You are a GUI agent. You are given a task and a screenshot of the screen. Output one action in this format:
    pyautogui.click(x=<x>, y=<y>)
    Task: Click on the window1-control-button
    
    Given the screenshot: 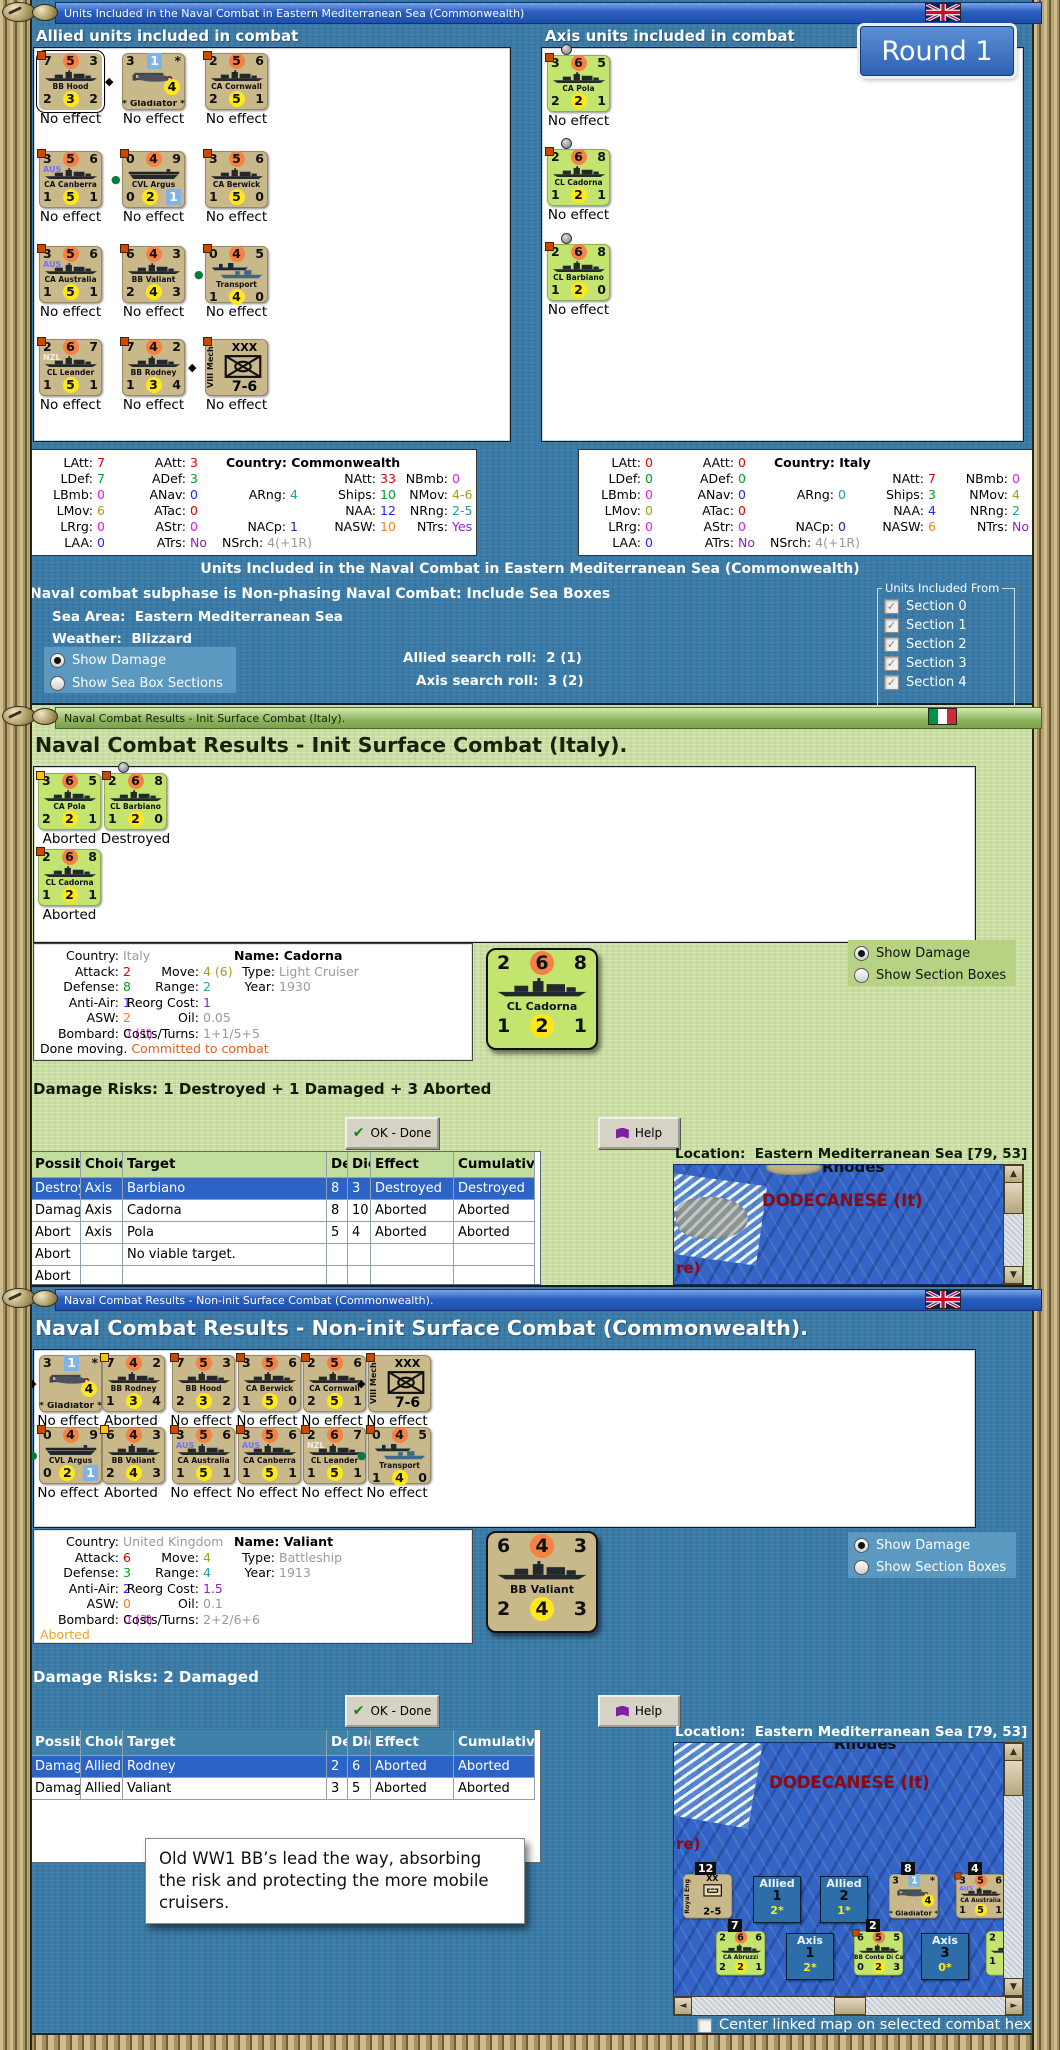 What is the action you would take?
    pyautogui.click(x=19, y=12)
    